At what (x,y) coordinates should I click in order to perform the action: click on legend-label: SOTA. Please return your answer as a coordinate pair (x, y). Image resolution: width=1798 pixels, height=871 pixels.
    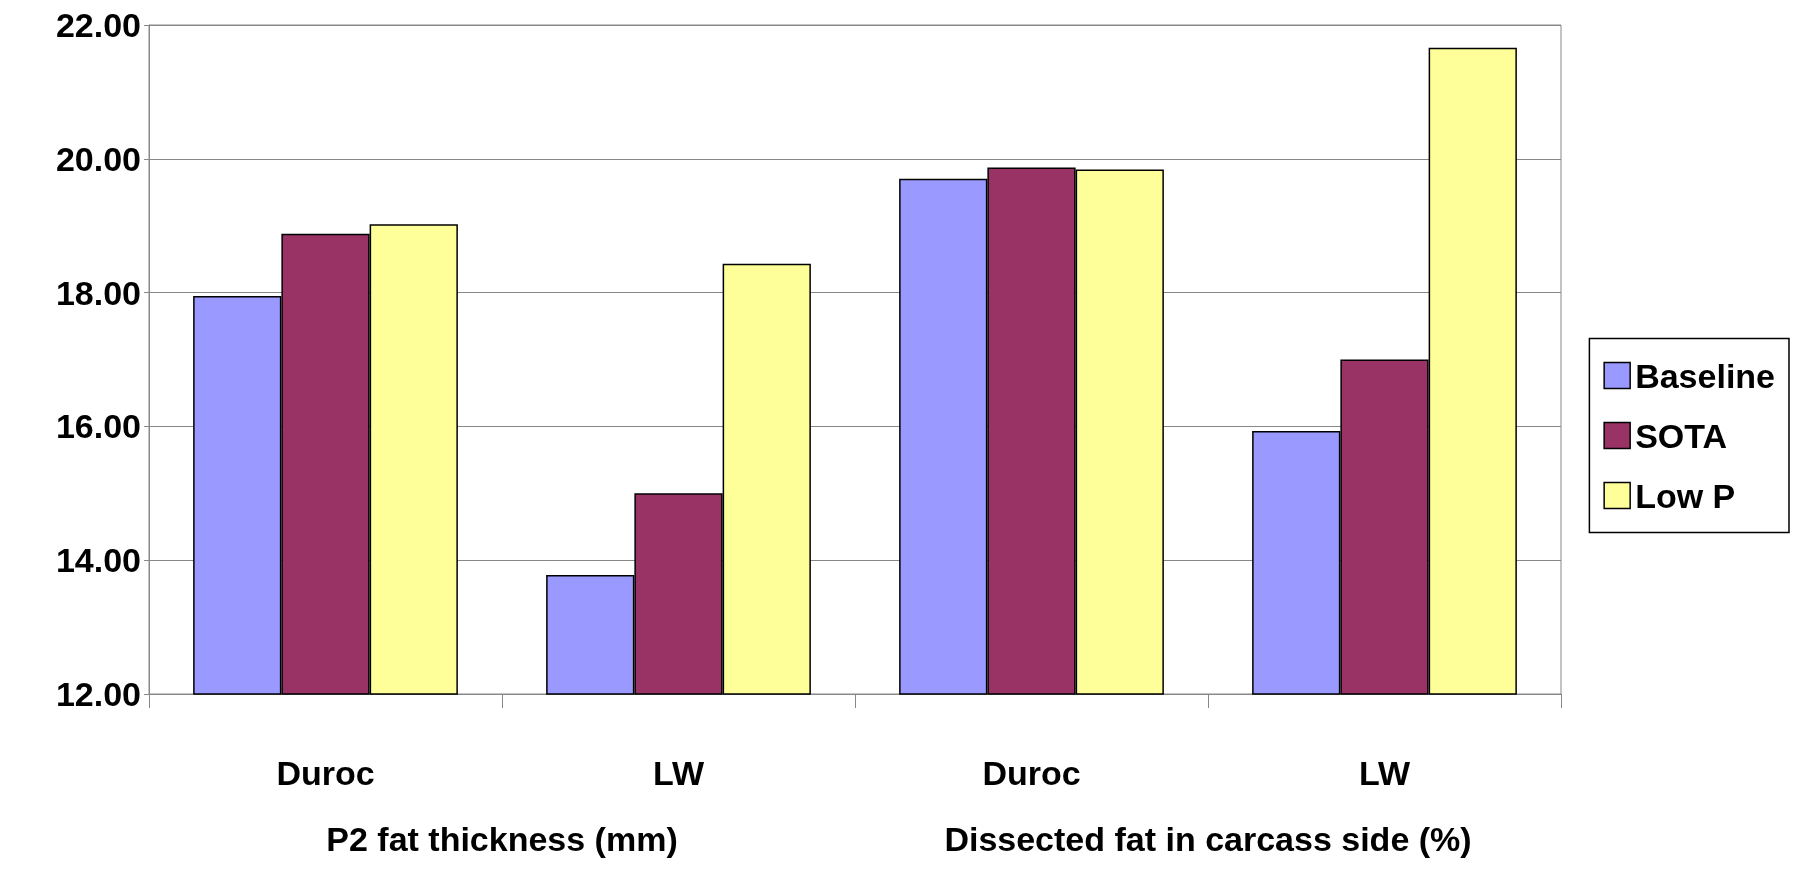
    Looking at the image, I should click on (1681, 435).